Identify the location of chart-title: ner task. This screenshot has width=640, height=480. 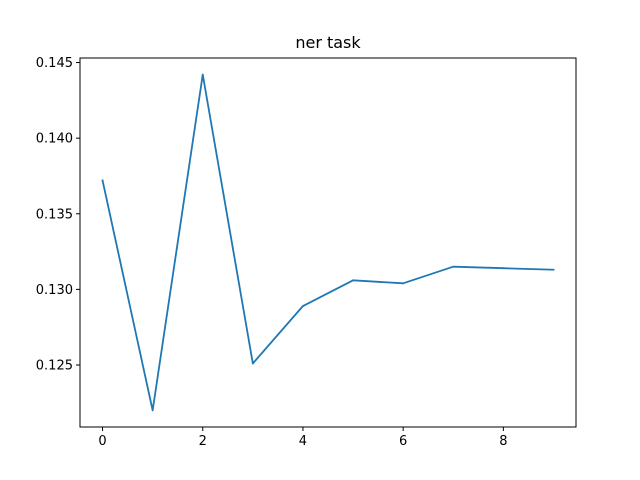
(328, 42).